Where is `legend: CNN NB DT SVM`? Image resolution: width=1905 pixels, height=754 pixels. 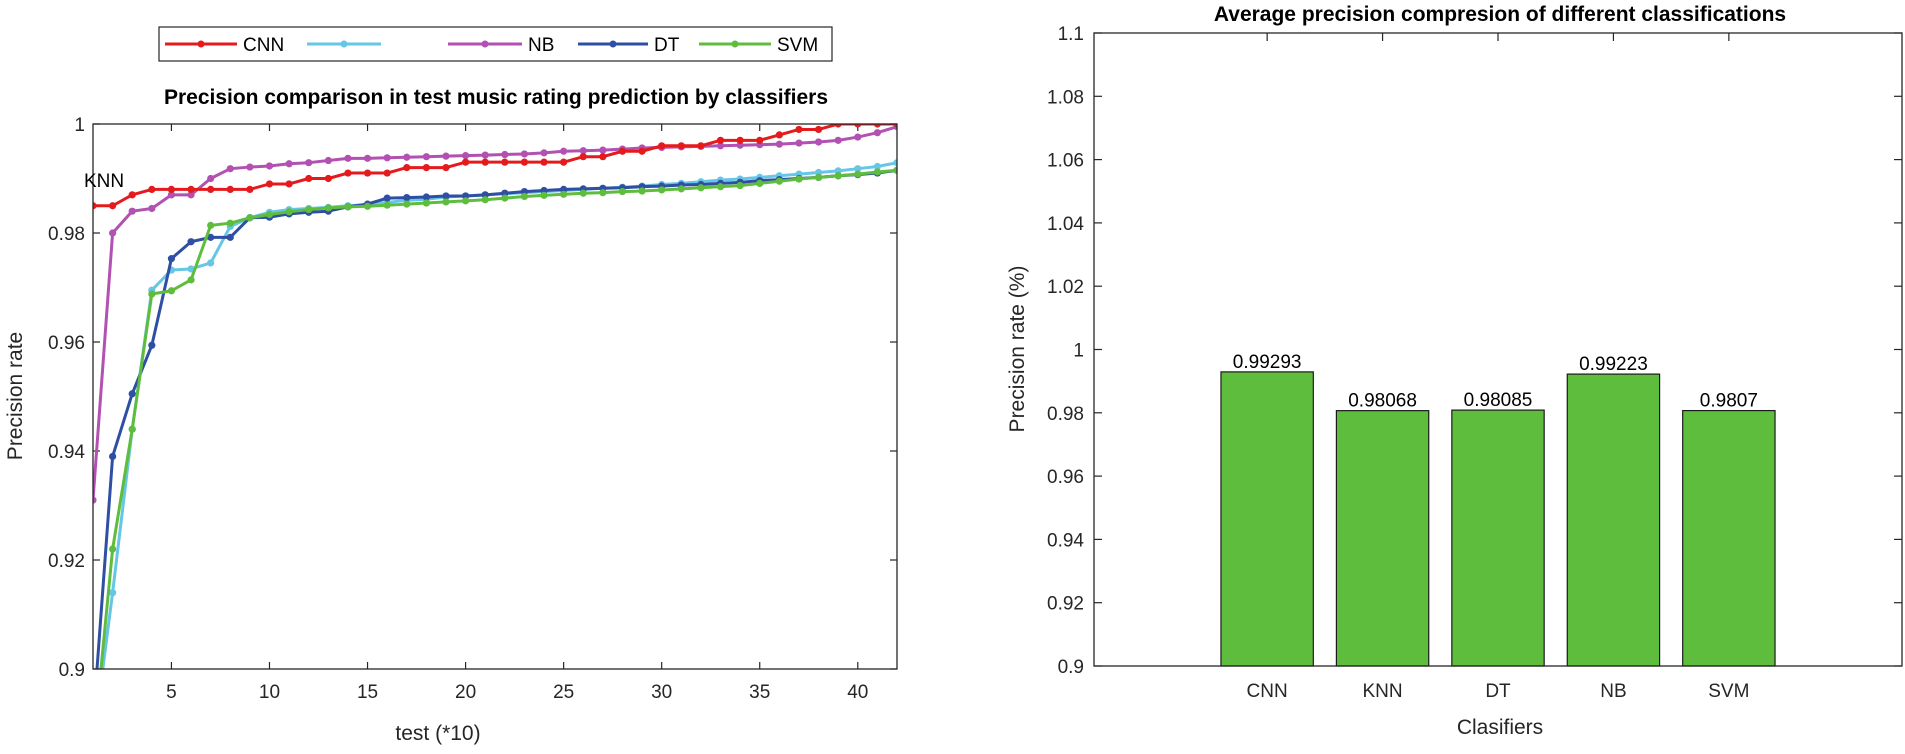 legend: CNN NB DT SVM is located at coordinates (495, 44).